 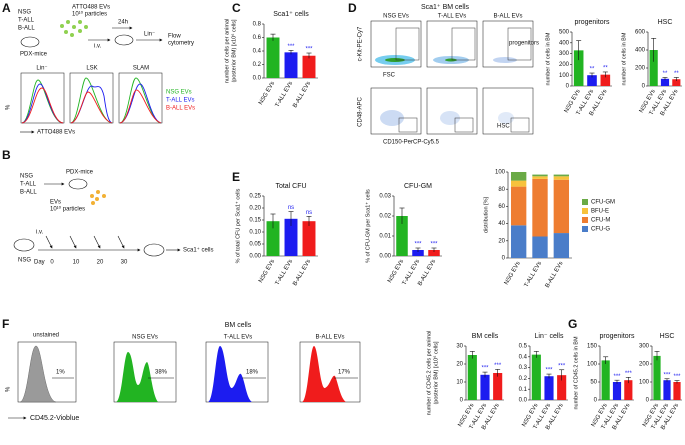 I want to click on panel-label: G, so click(x=572, y=324).